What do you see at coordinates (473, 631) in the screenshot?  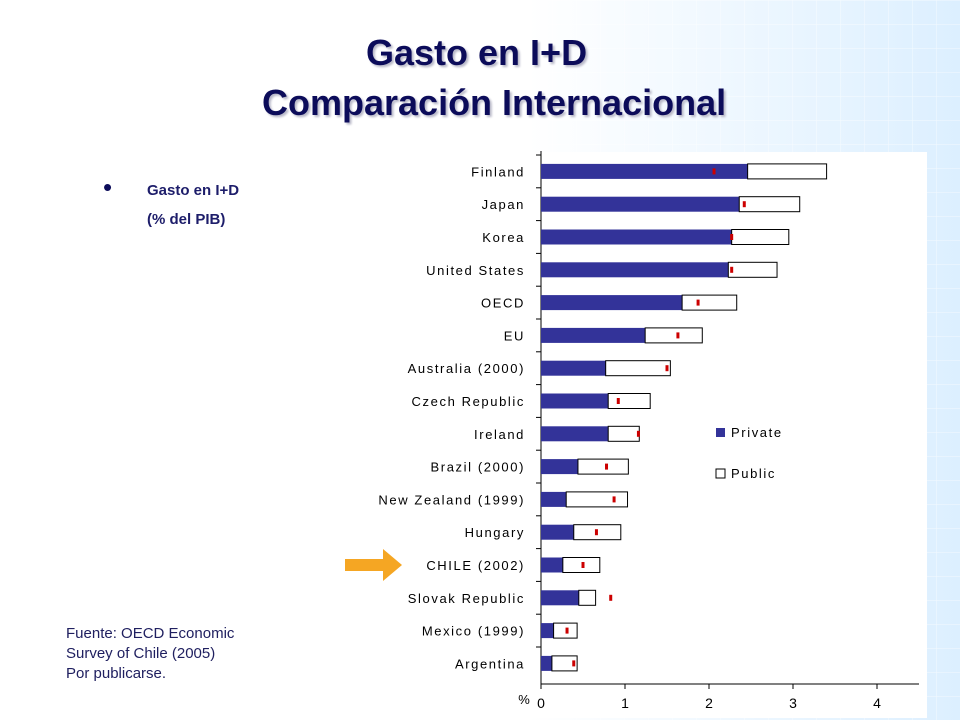 I see `y-tick-label: Mexico (1999)` at bounding box center [473, 631].